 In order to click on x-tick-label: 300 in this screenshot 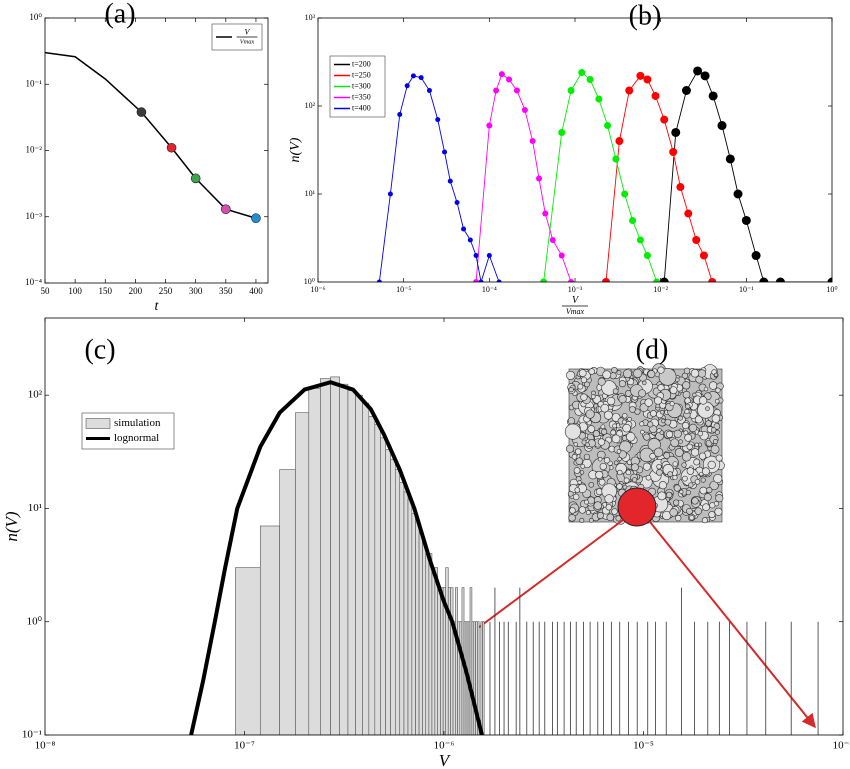, I will do `click(196, 291)`.